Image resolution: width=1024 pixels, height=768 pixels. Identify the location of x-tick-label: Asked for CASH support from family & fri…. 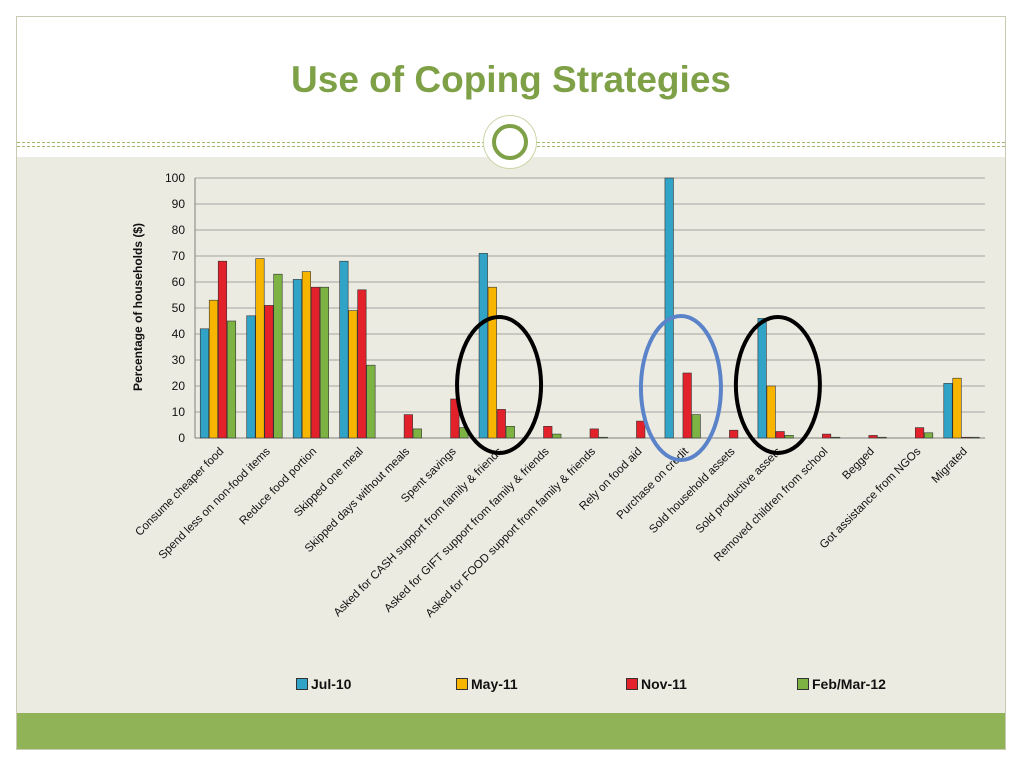
(419, 532).